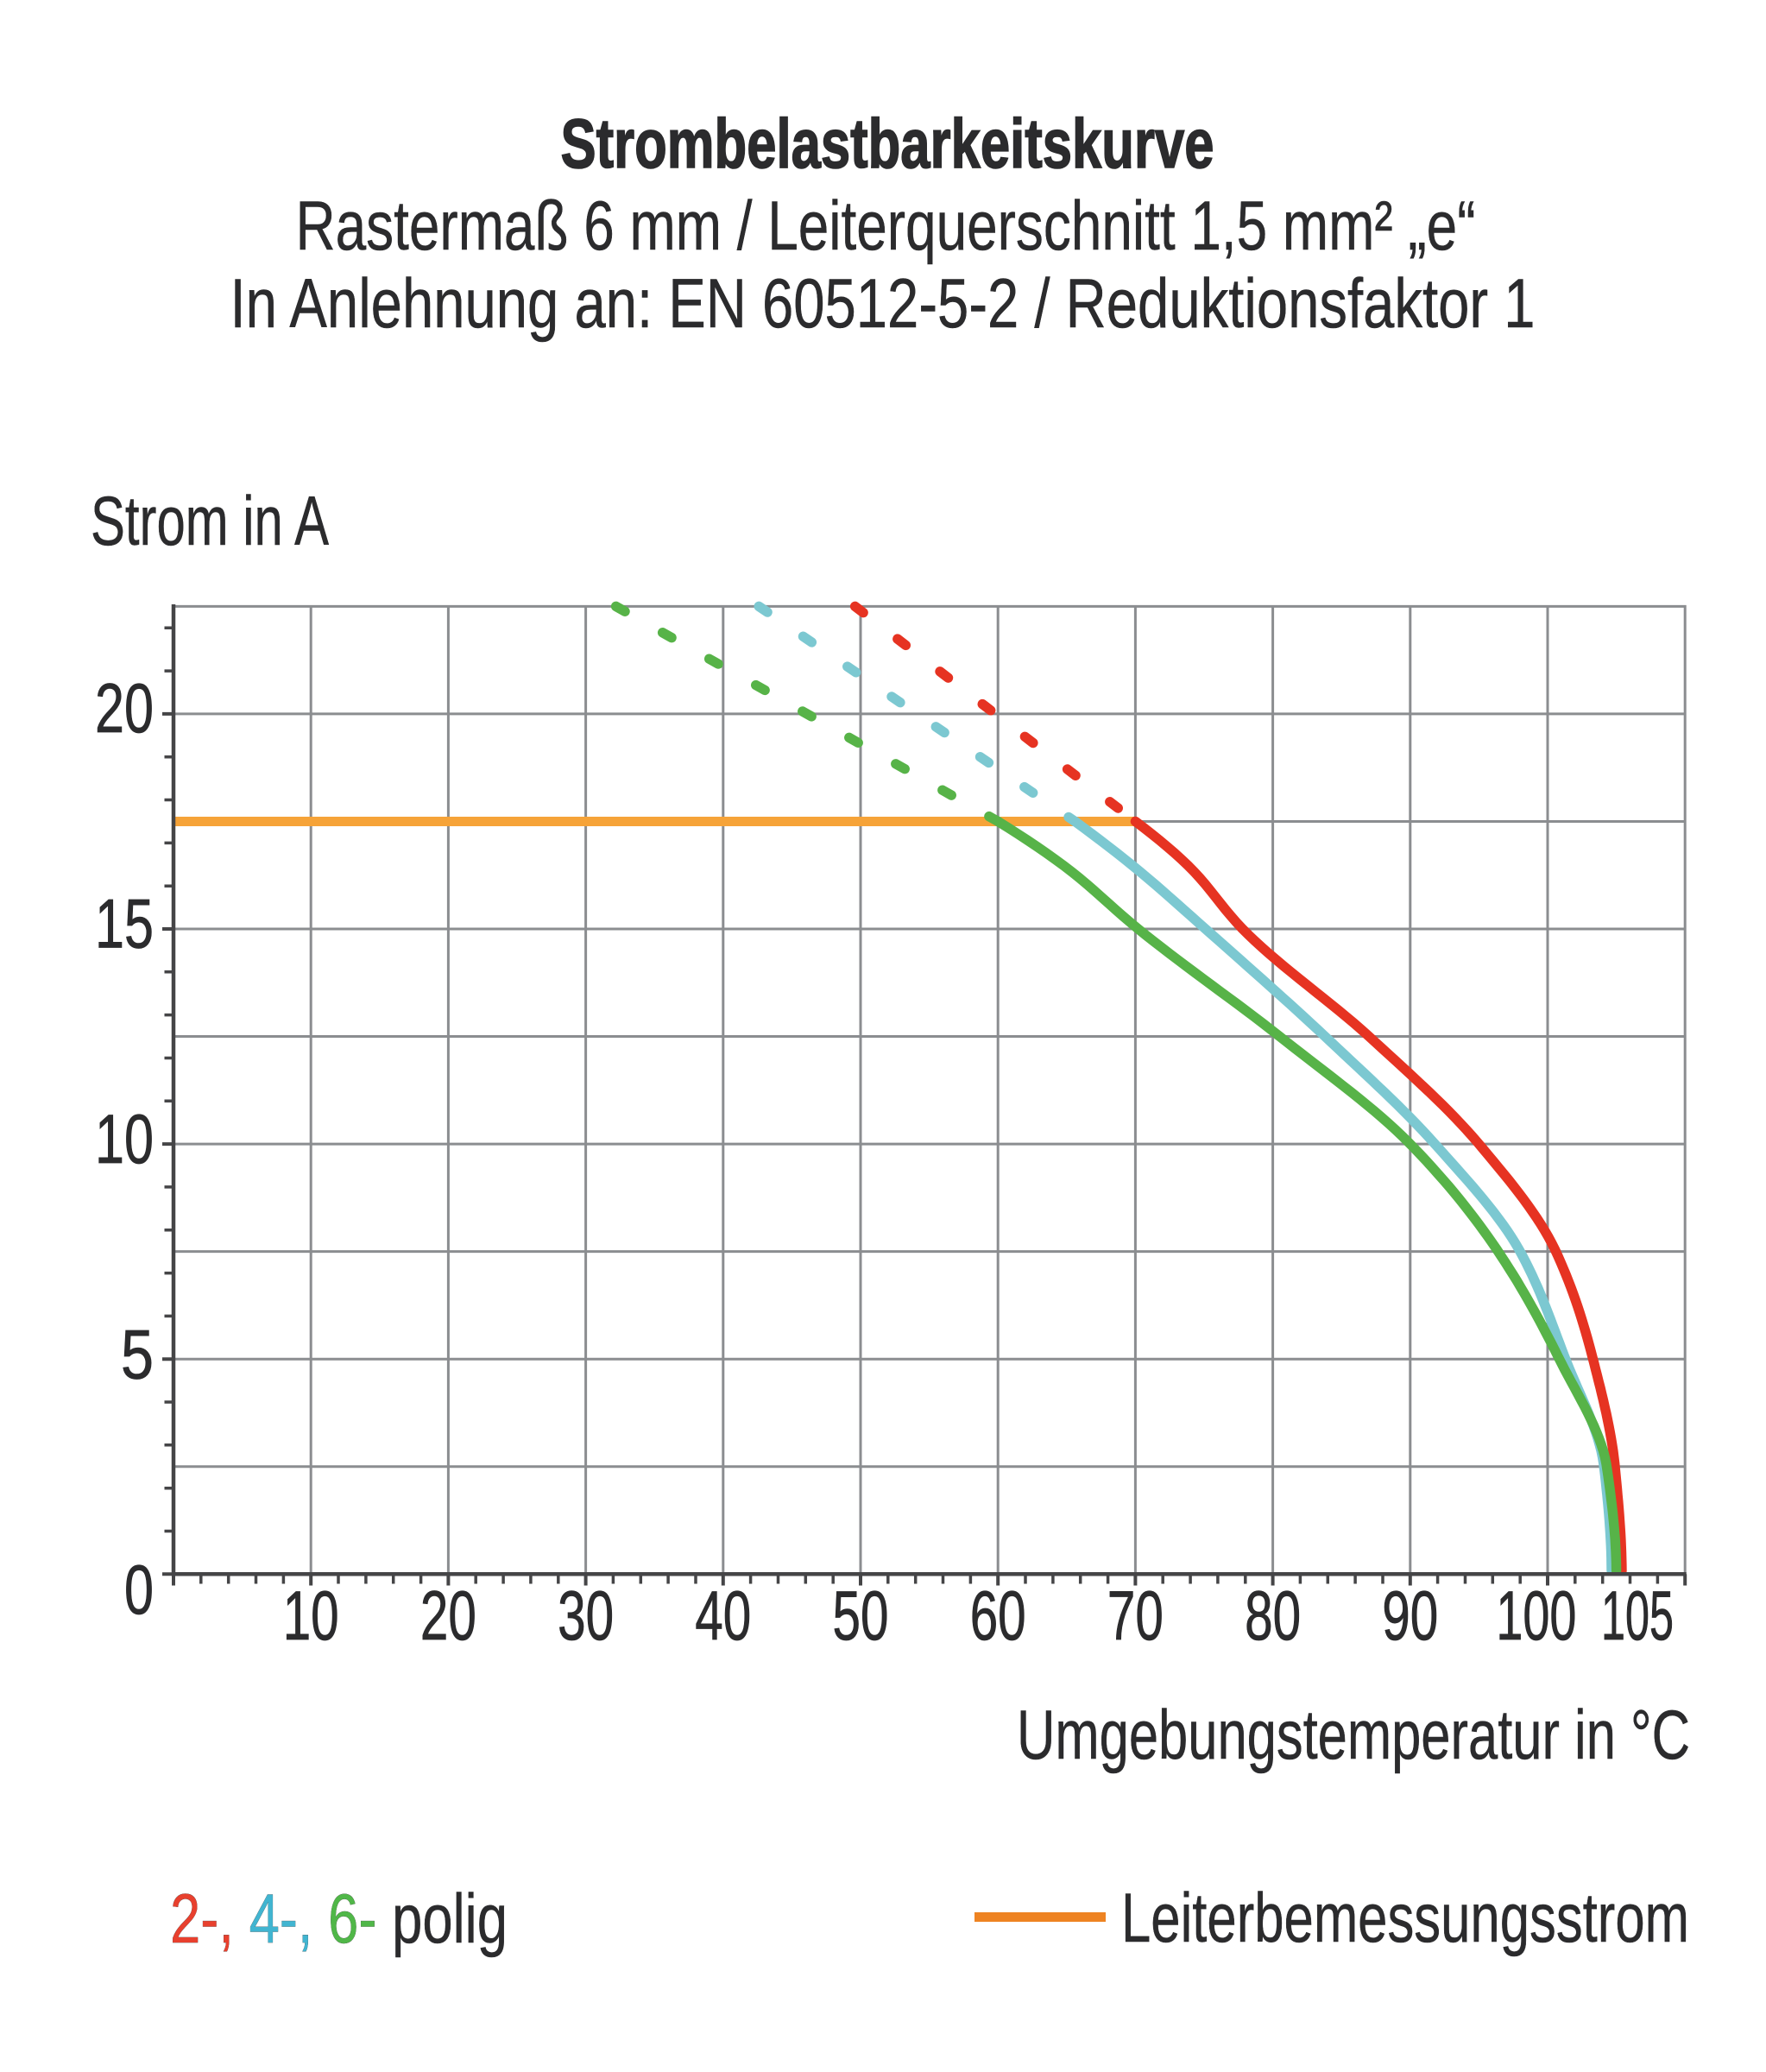  Describe the element at coordinates (1405, 1918) in the screenshot. I see `svg-text: Leiterbemessungsstrom` at that location.